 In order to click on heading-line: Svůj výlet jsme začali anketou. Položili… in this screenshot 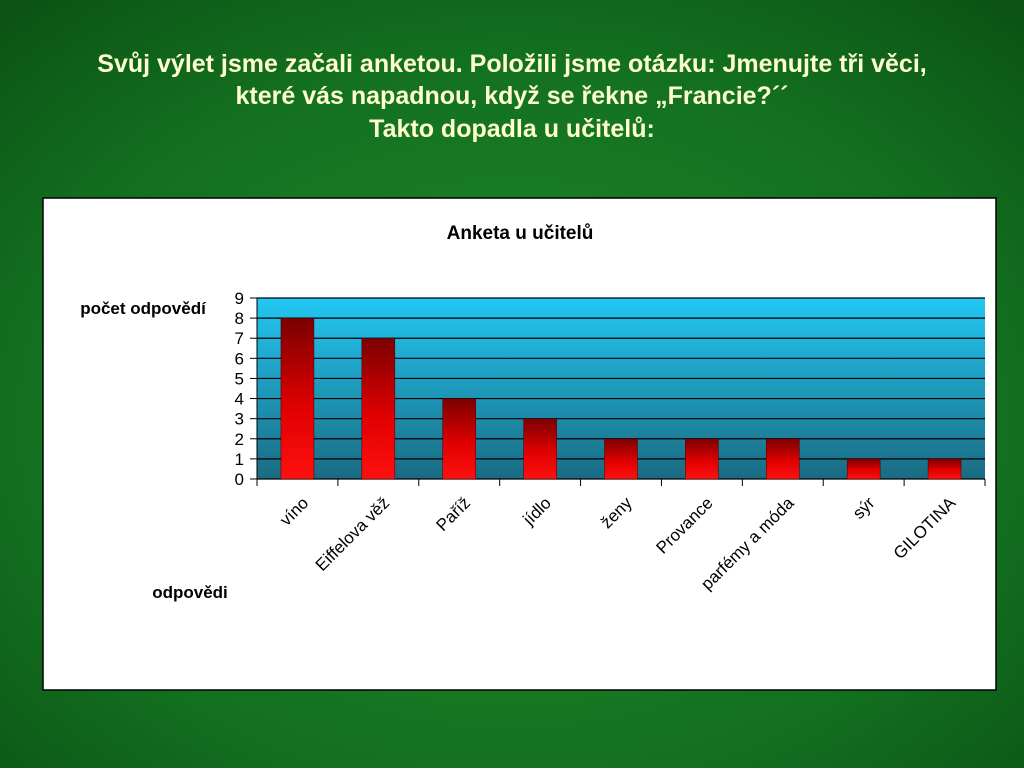, I will do `click(511, 64)`.